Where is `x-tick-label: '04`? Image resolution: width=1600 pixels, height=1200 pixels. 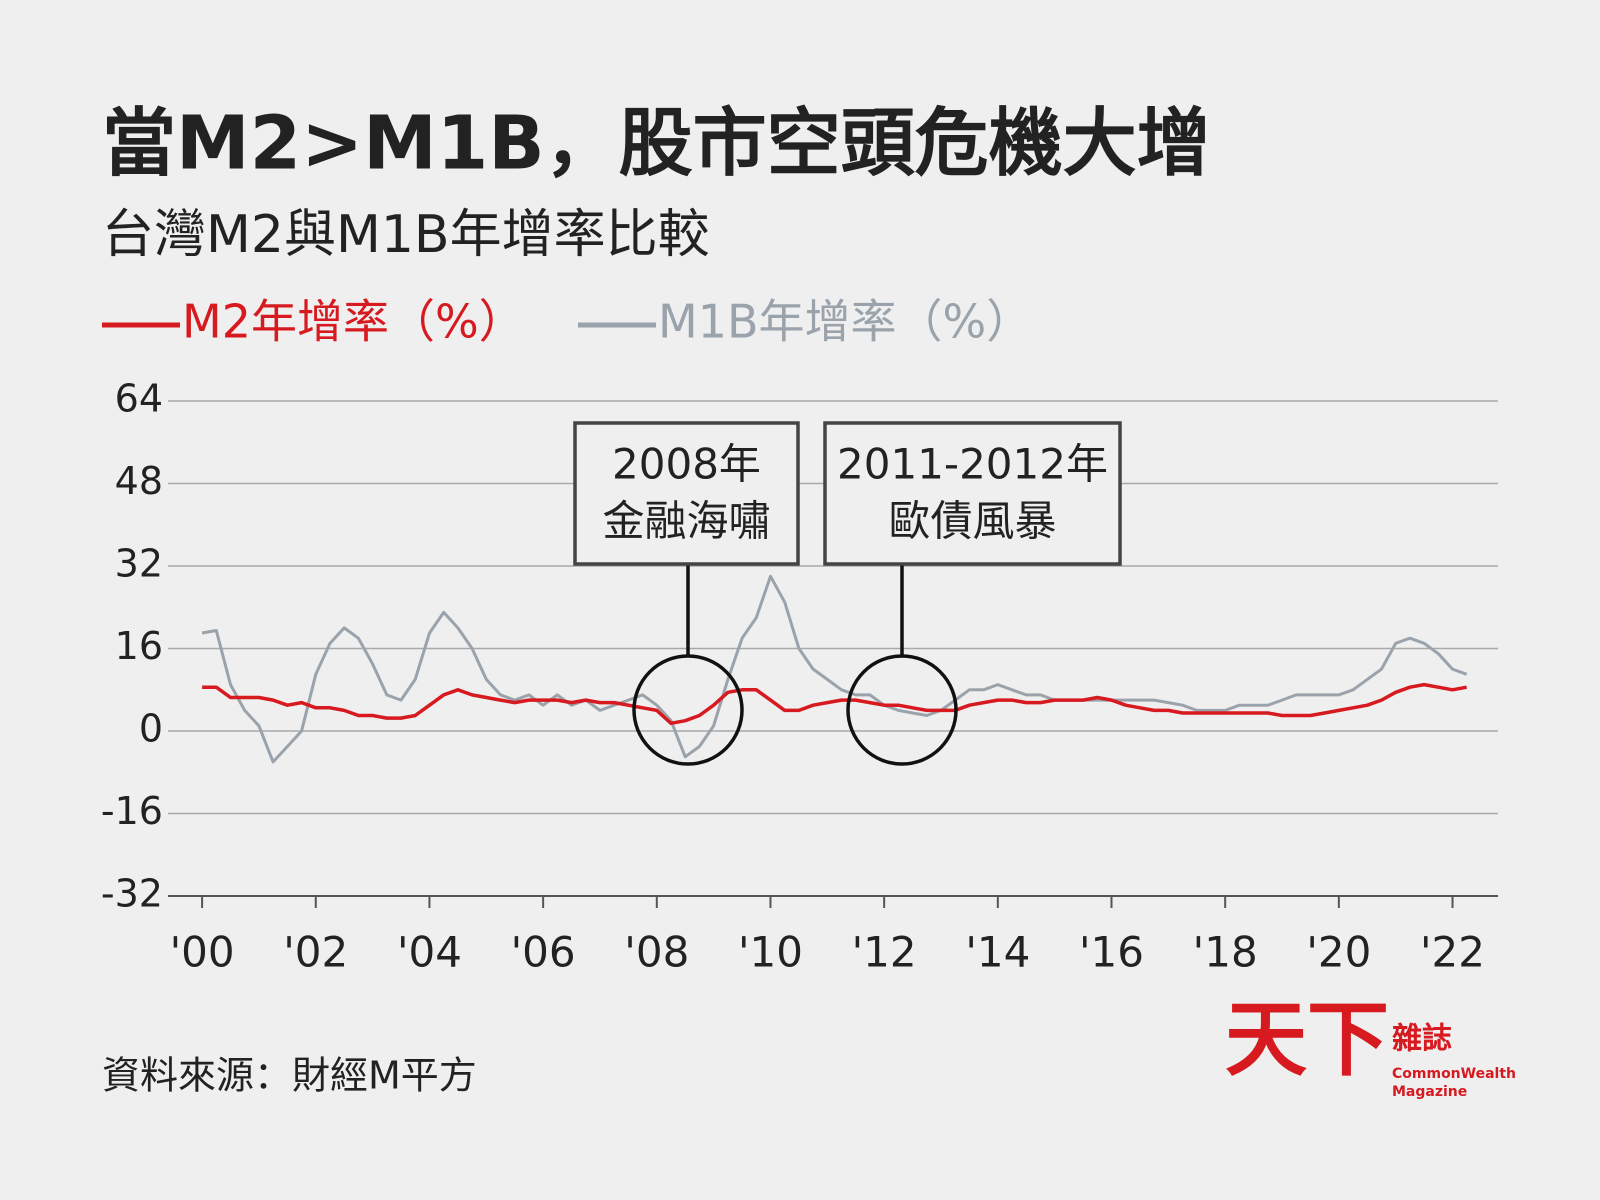
x-tick-label: '04 is located at coordinates (429, 952).